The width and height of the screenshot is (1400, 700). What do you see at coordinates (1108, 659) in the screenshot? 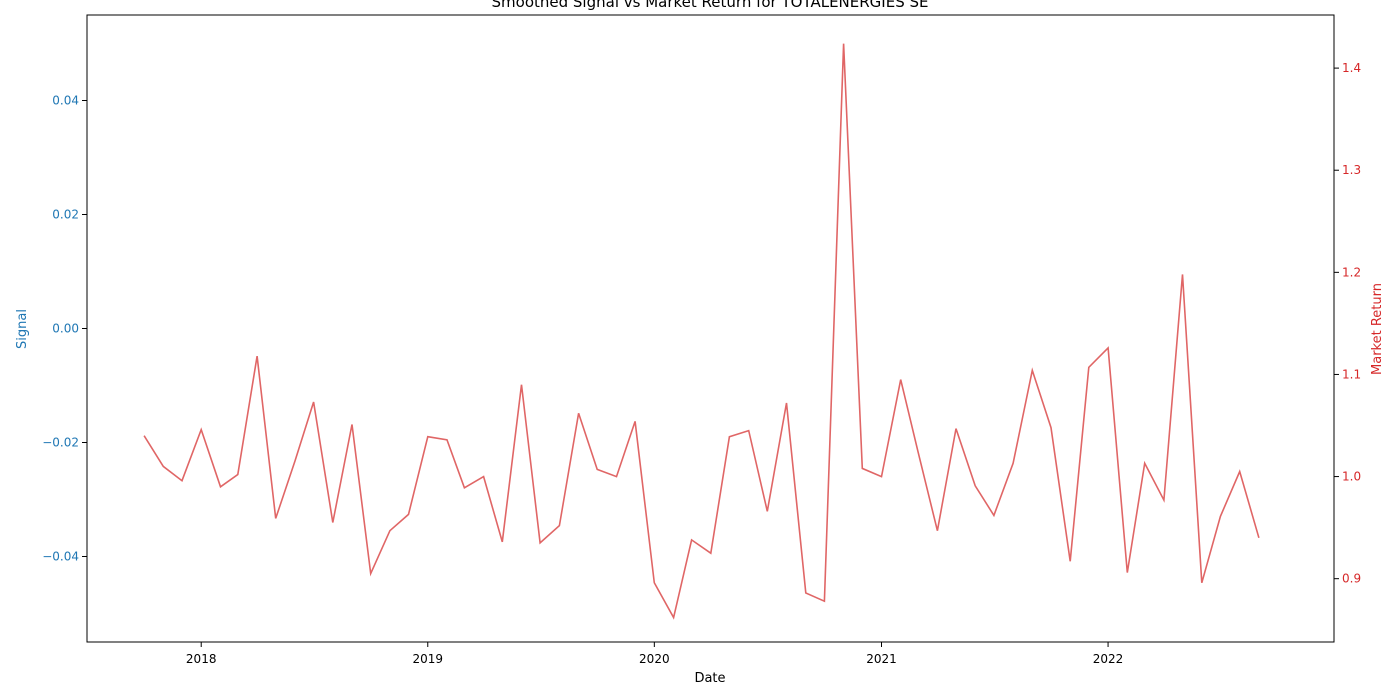
I see `x-tick-label: 2022` at bounding box center [1108, 659].